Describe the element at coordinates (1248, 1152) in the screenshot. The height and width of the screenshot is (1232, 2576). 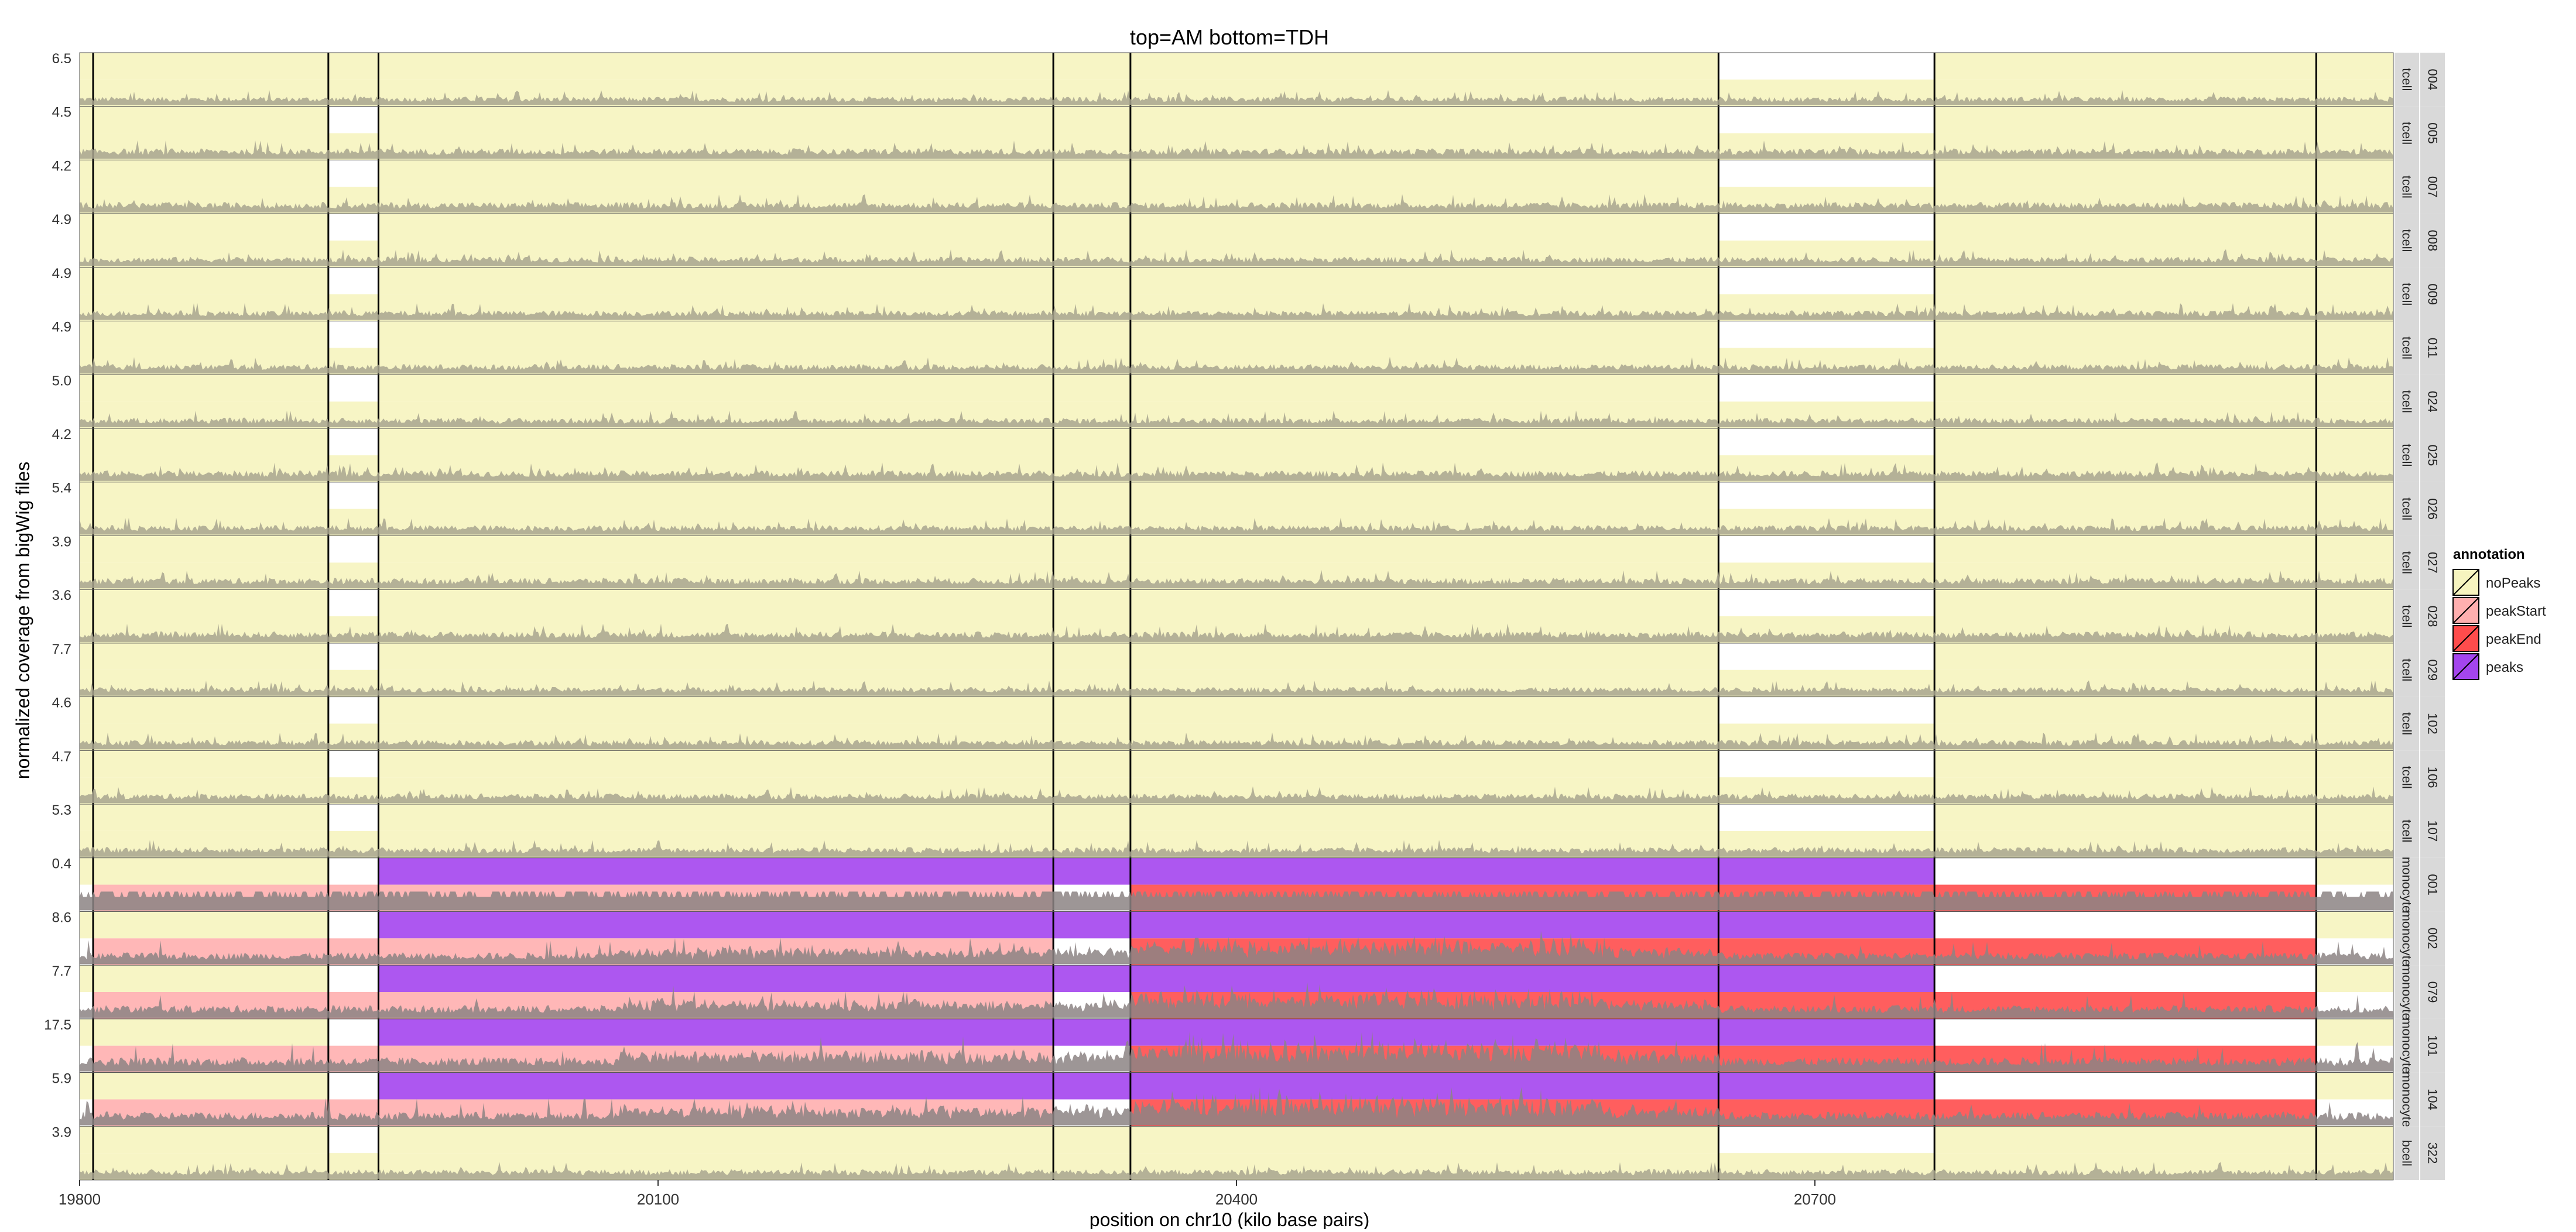
I see `panel-322: 3.9 bcell 322` at that location.